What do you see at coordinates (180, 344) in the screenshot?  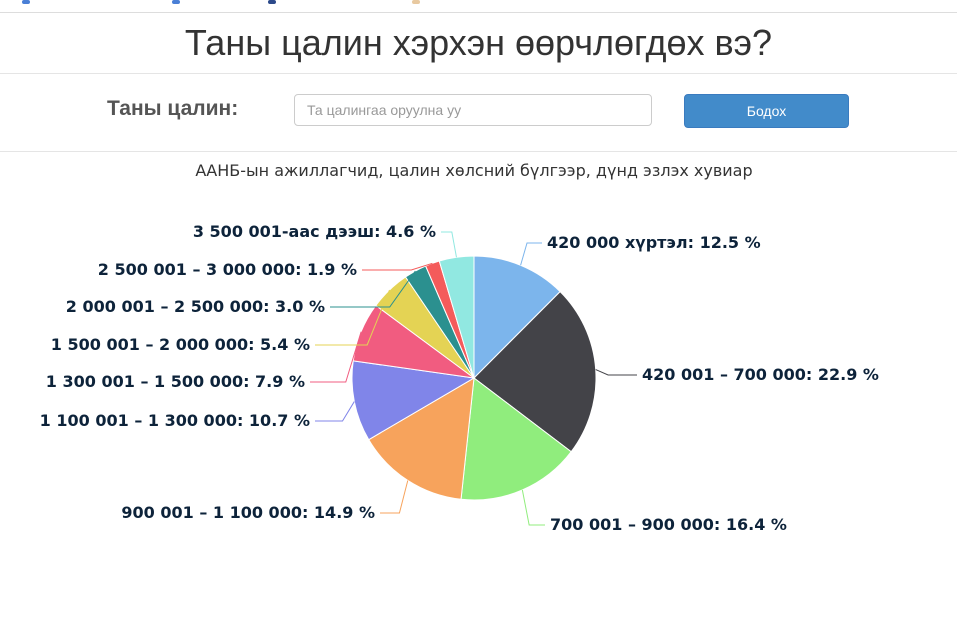 I see `data-label: 1 500 001 – 2 000 000: 5.4 %` at bounding box center [180, 344].